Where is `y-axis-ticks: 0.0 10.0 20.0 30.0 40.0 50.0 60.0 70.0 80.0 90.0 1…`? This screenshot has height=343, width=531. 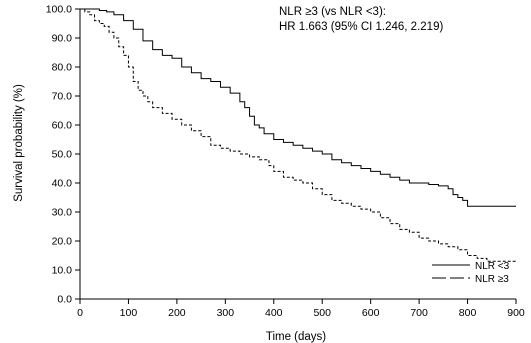 y-axis-ticks: 0.0 10.0 20.0 30.0 40.0 50.0 60.0 70.0 80.0 90.0 1… is located at coordinates (63, 155).